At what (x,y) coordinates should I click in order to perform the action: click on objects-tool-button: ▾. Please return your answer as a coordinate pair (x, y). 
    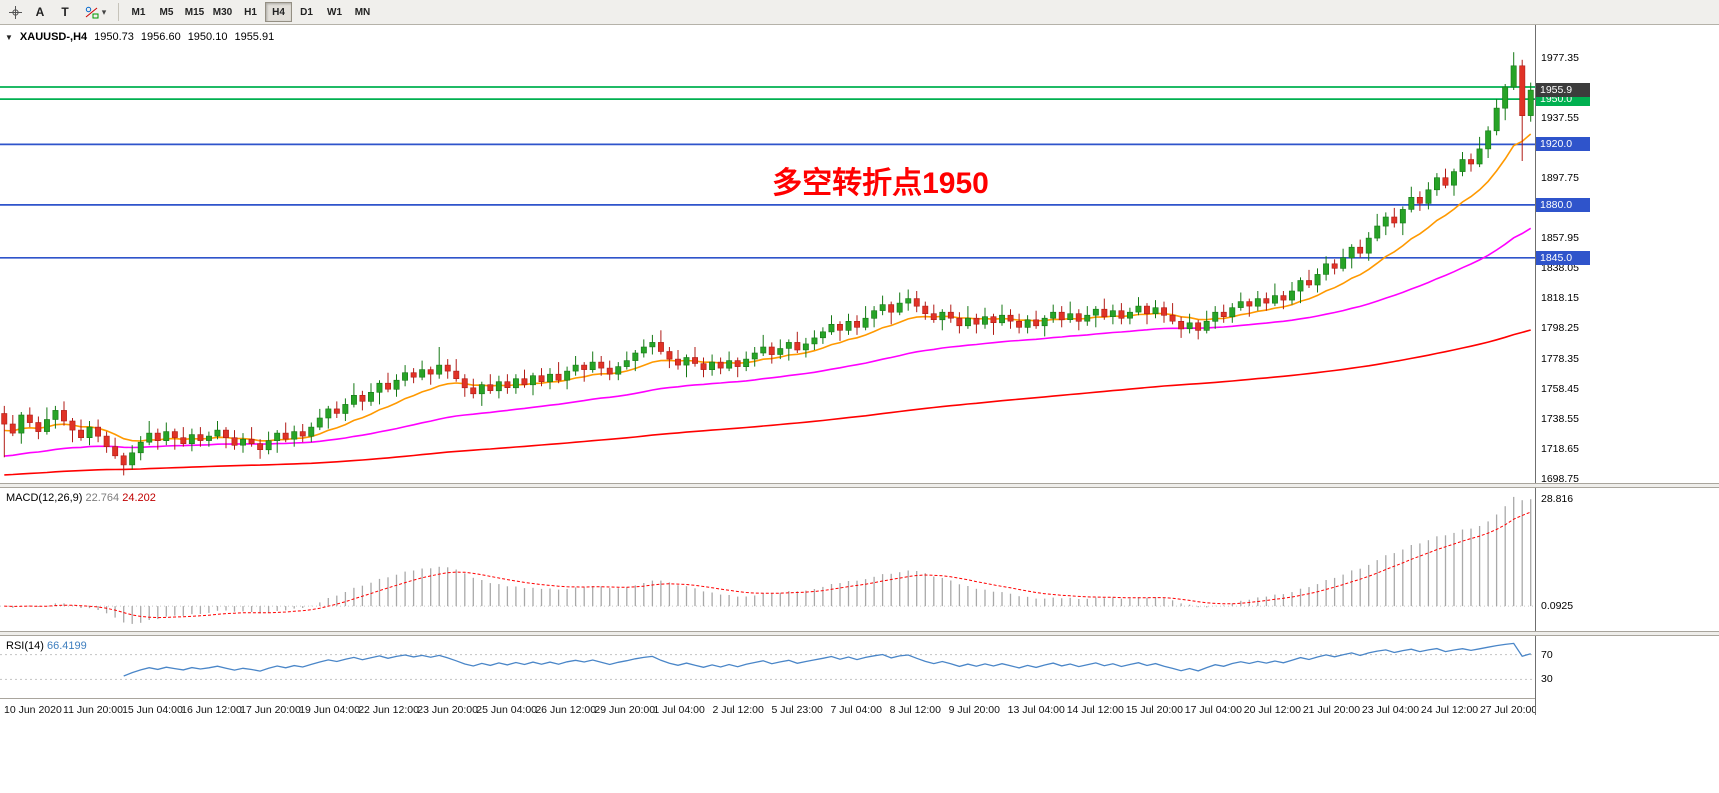
    Looking at the image, I should click on (95, 12).